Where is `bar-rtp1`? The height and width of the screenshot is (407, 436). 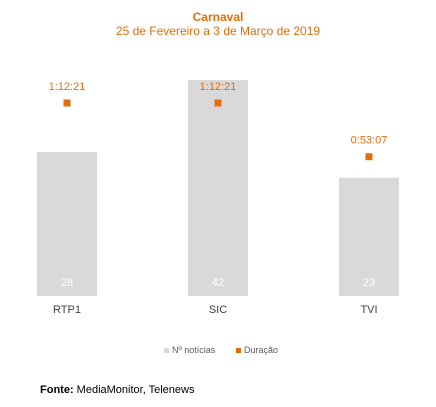 bar-rtp1 is located at coordinates (67, 224).